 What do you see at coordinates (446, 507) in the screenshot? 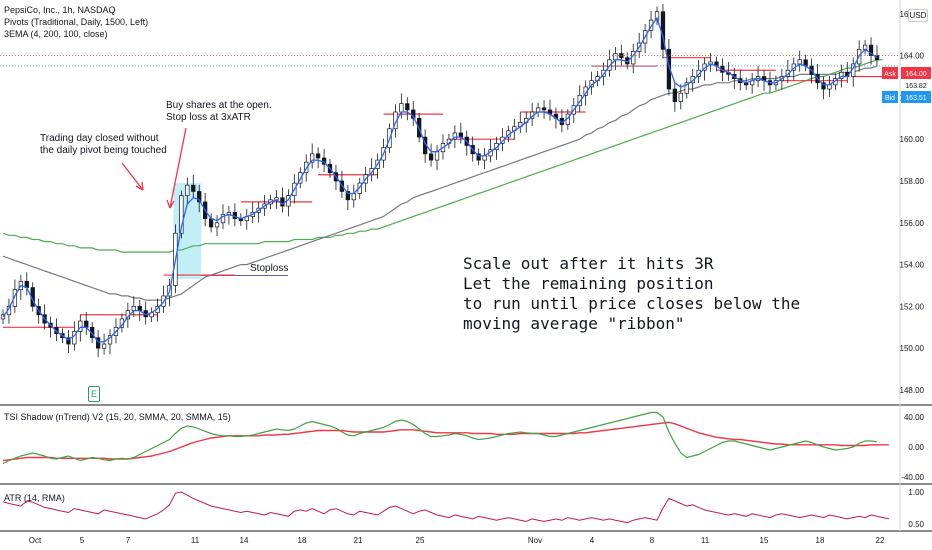
I see `atr-line` at bounding box center [446, 507].